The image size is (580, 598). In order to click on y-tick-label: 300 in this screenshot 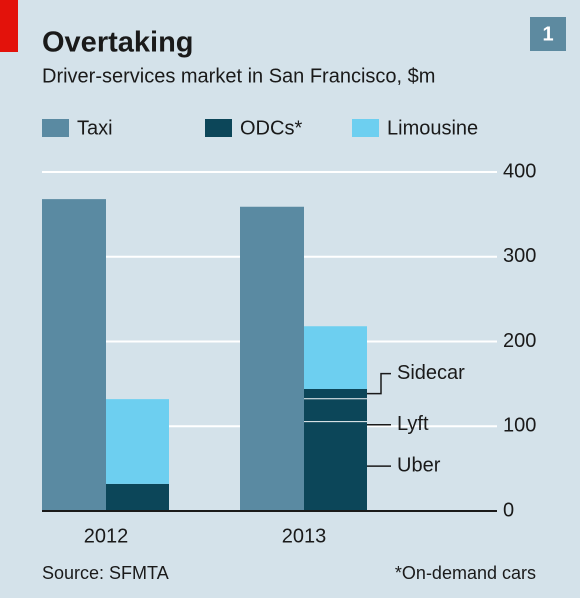, I will do `click(519, 256)`.